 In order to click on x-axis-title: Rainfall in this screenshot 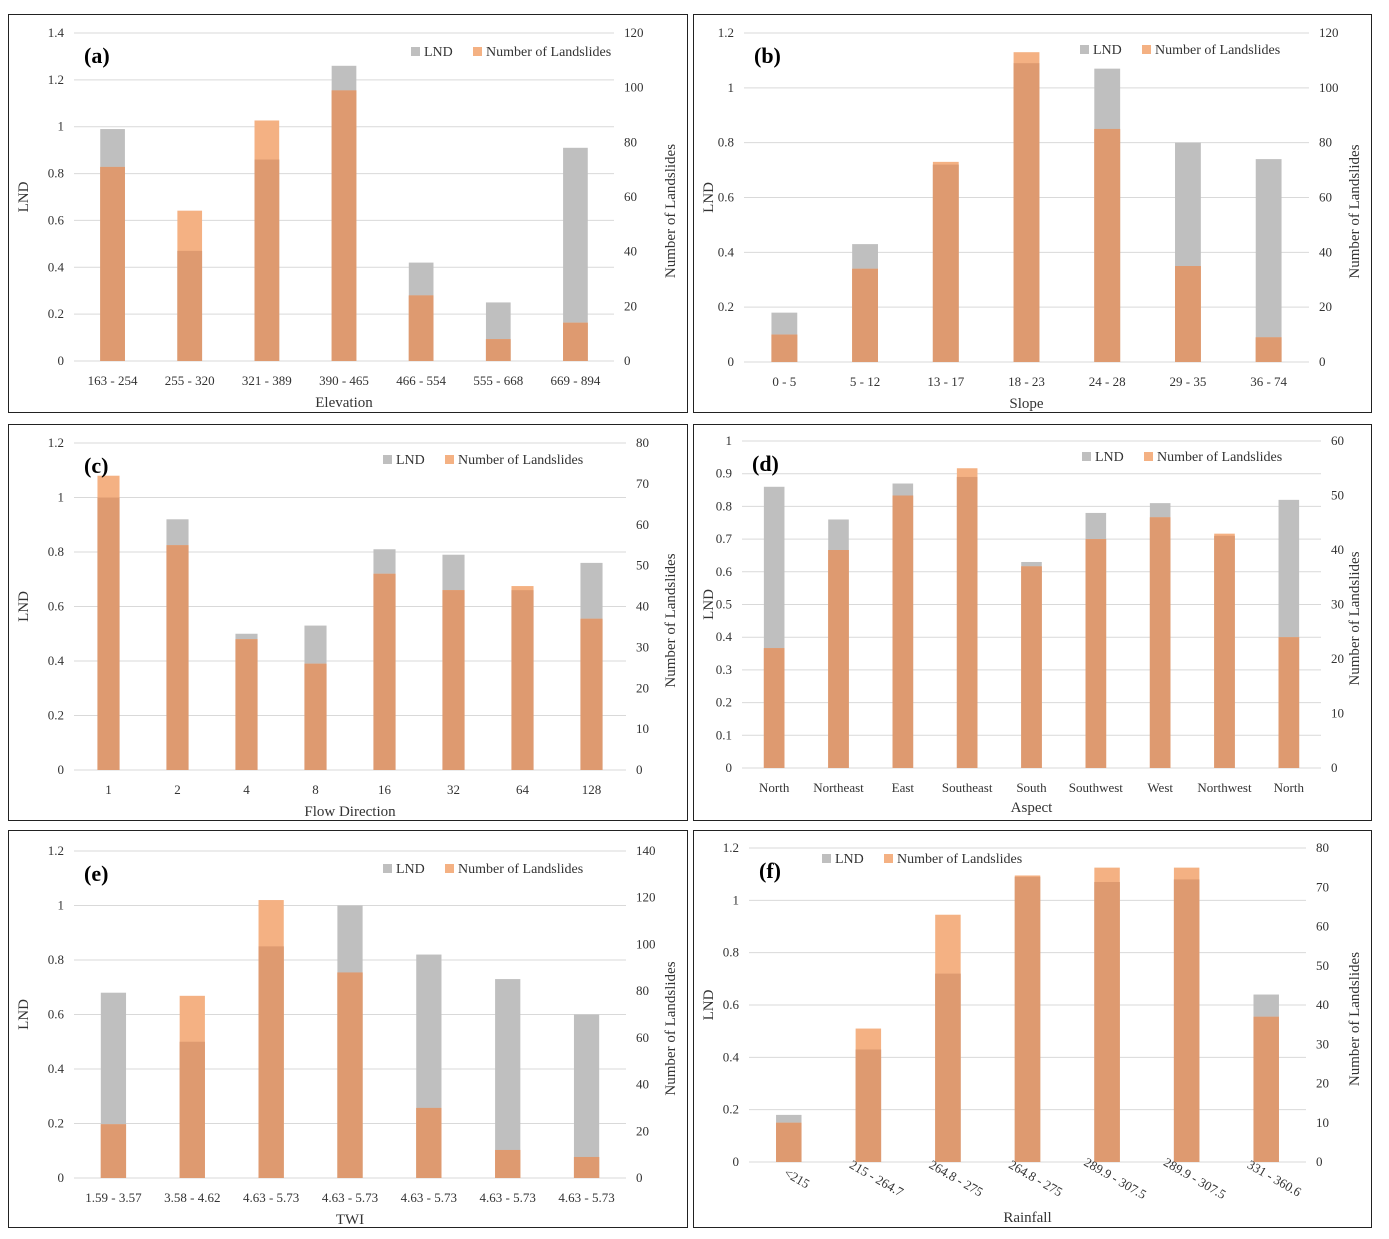, I will do `click(1027, 1218)`.